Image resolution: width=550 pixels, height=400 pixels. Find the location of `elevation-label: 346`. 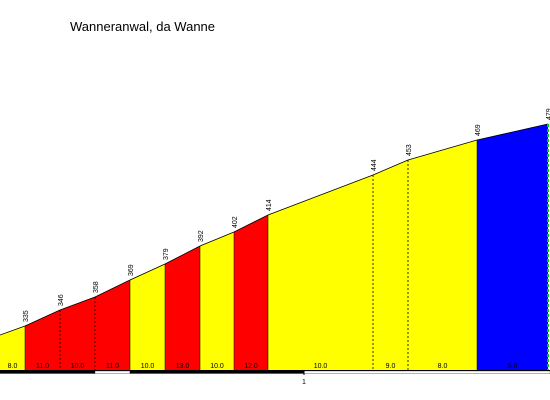

elevation-label: 346 is located at coordinates (61, 300).